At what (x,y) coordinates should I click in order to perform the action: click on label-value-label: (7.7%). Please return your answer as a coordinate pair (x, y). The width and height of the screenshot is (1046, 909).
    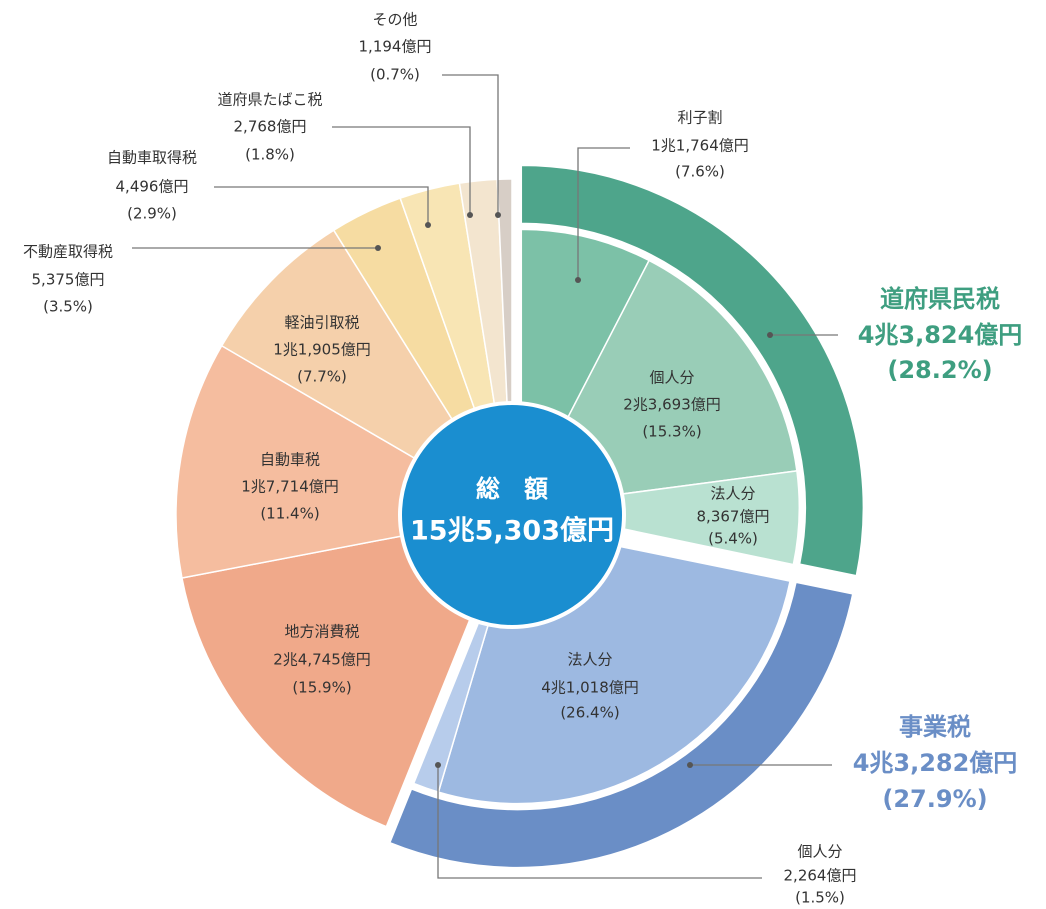
    Looking at the image, I should click on (322, 377).